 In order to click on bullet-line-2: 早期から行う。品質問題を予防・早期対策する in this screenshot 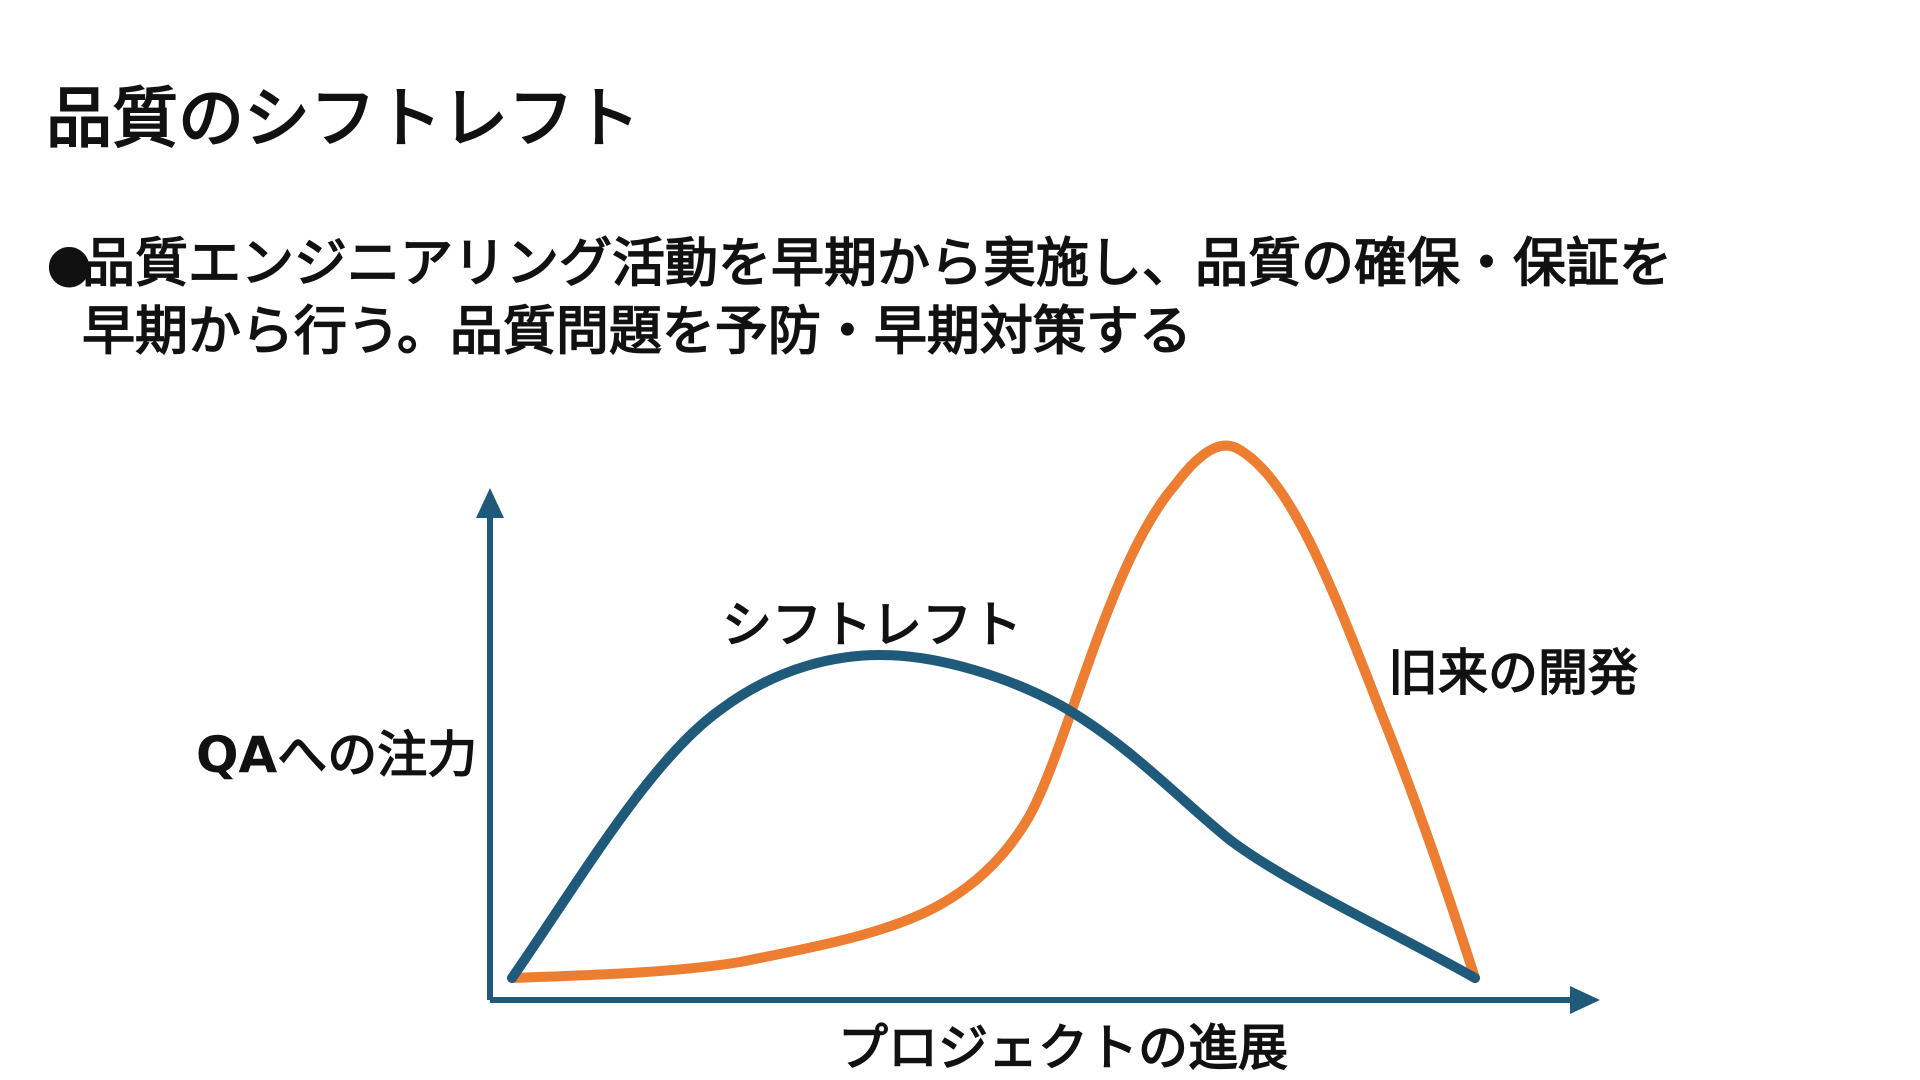, I will do `click(637, 331)`.